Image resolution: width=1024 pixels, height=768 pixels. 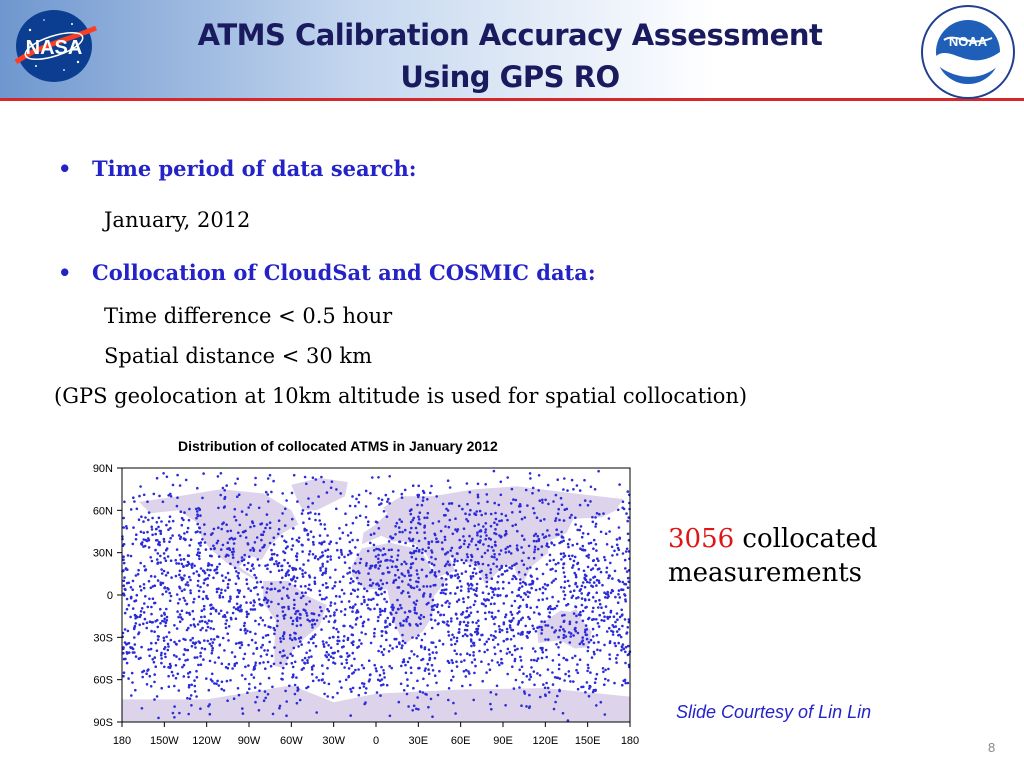 I want to click on collocation-label-2: measurements, so click(x=765, y=573).